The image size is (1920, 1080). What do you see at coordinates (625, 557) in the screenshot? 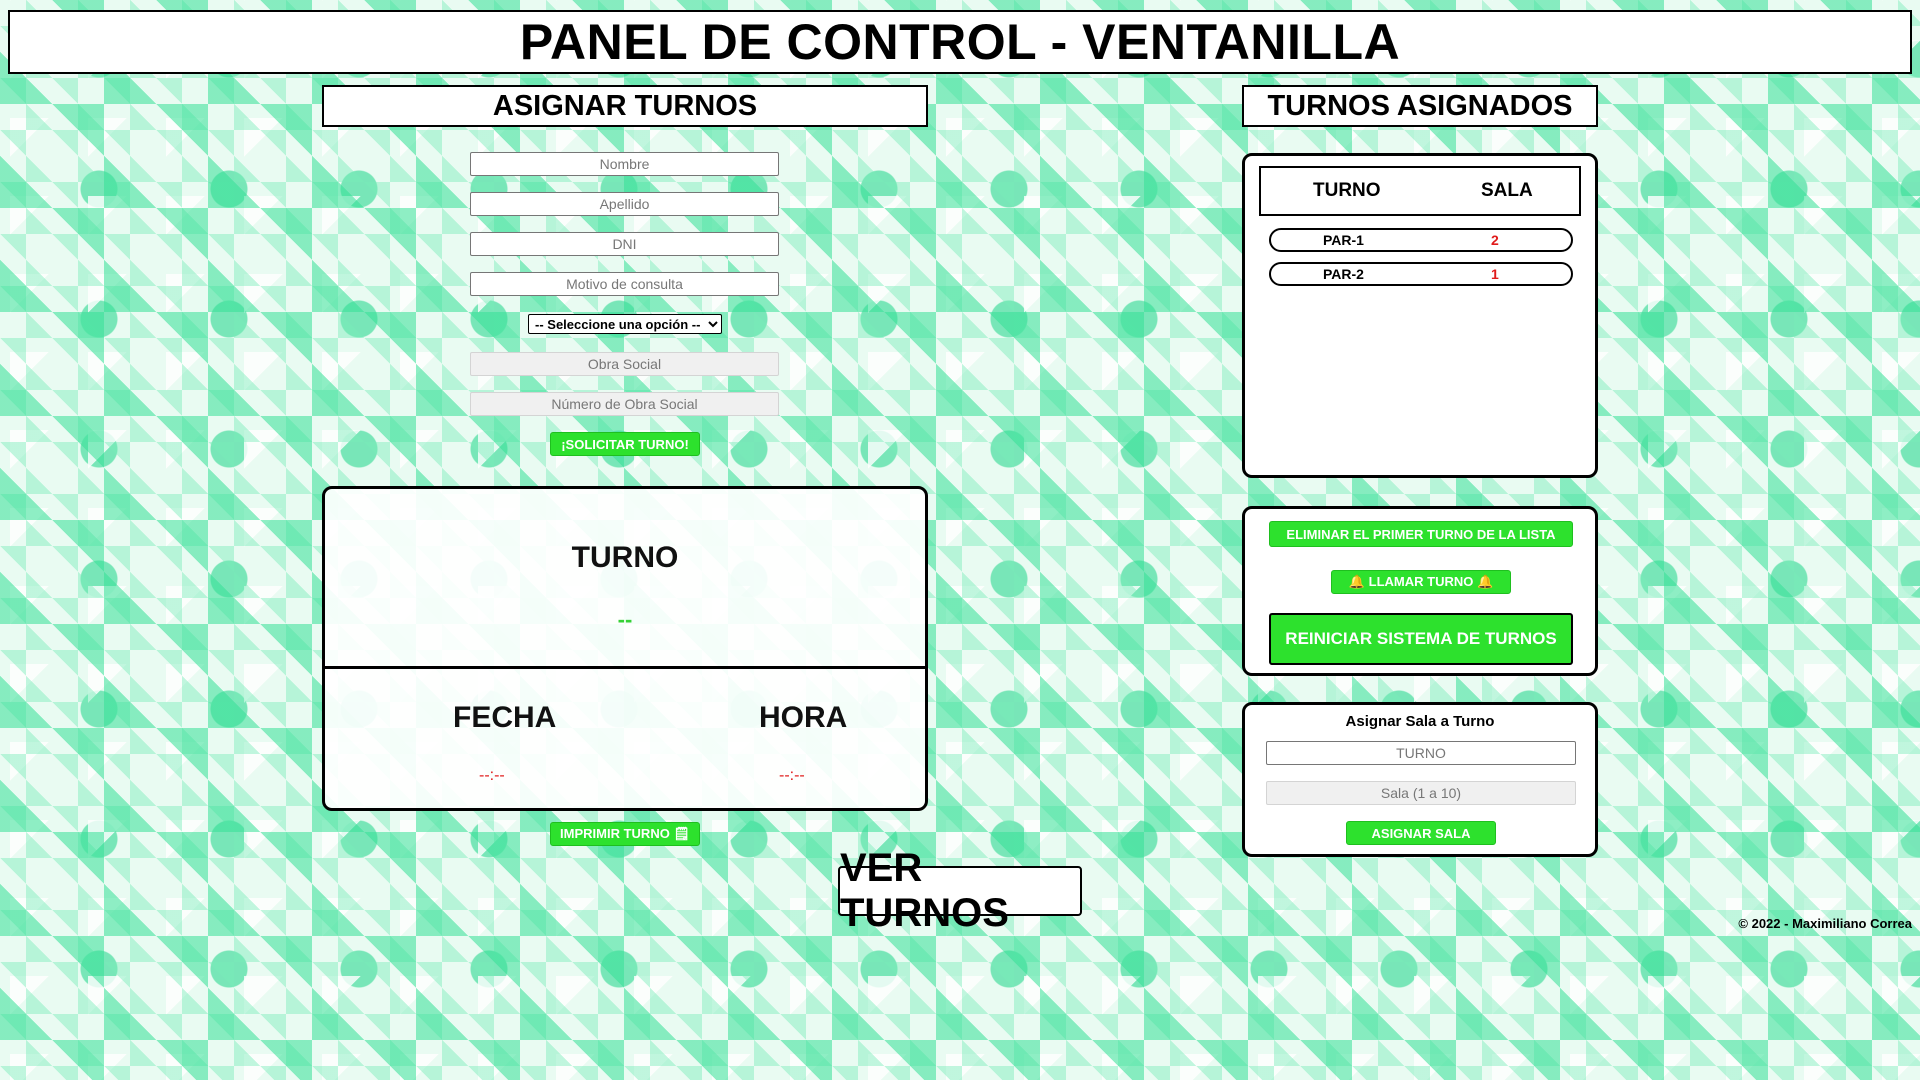
I see `ticket-turno-label: TURNO` at bounding box center [625, 557].